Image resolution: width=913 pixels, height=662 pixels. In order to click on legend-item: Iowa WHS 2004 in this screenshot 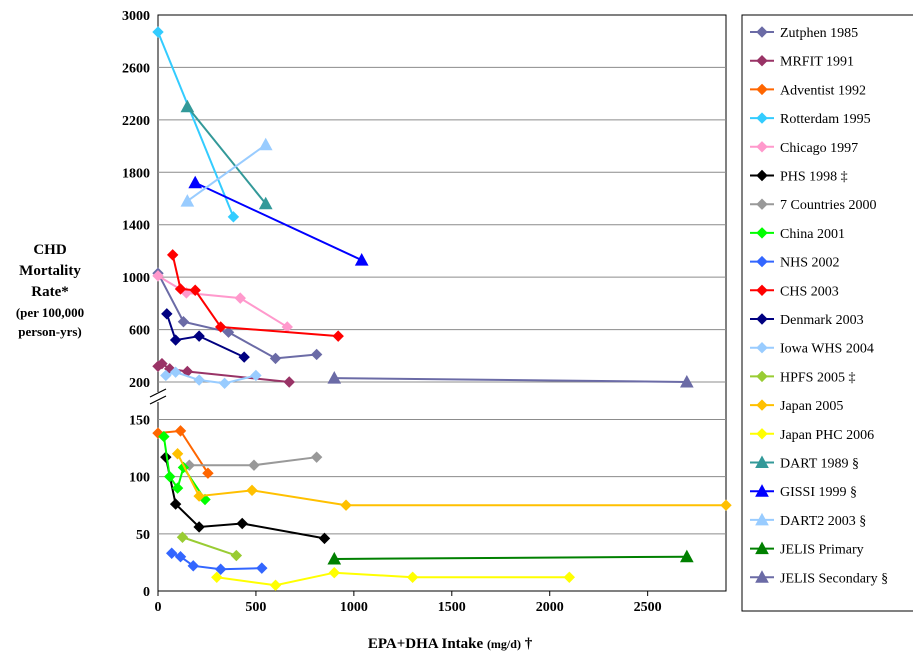, I will do `click(812, 349)`.